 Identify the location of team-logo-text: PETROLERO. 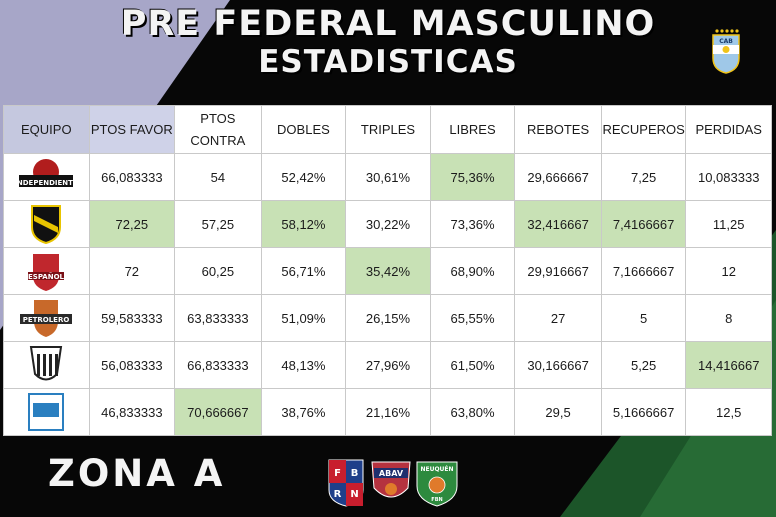
(46, 320).